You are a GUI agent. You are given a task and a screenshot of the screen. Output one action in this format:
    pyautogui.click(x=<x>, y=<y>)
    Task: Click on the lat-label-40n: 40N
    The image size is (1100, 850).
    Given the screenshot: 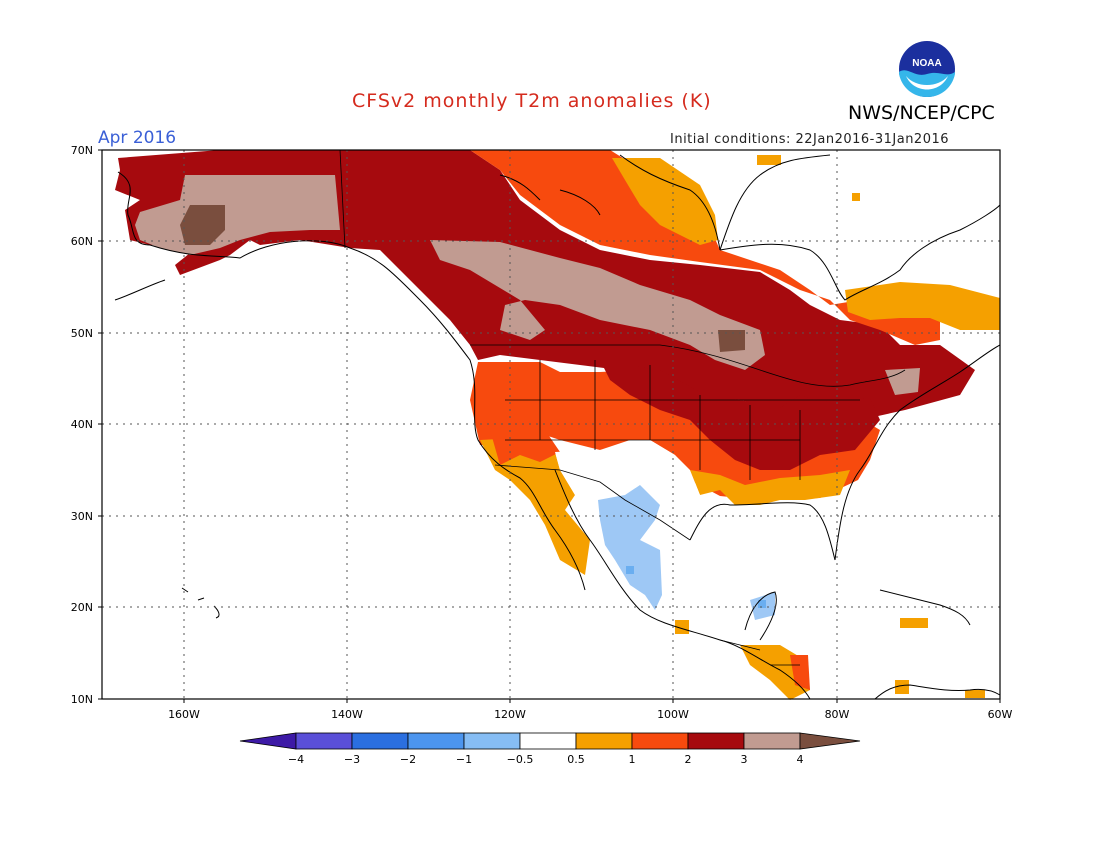 What is the action you would take?
    pyautogui.click(x=82, y=424)
    